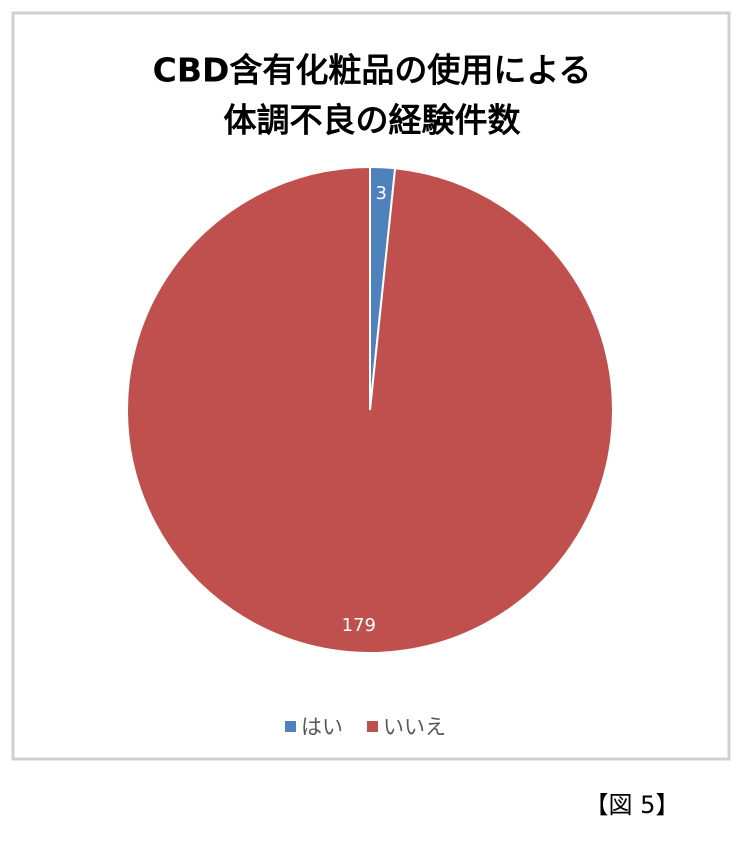  Describe the element at coordinates (359, 625) in the screenshot. I see `data-label: 179` at that location.